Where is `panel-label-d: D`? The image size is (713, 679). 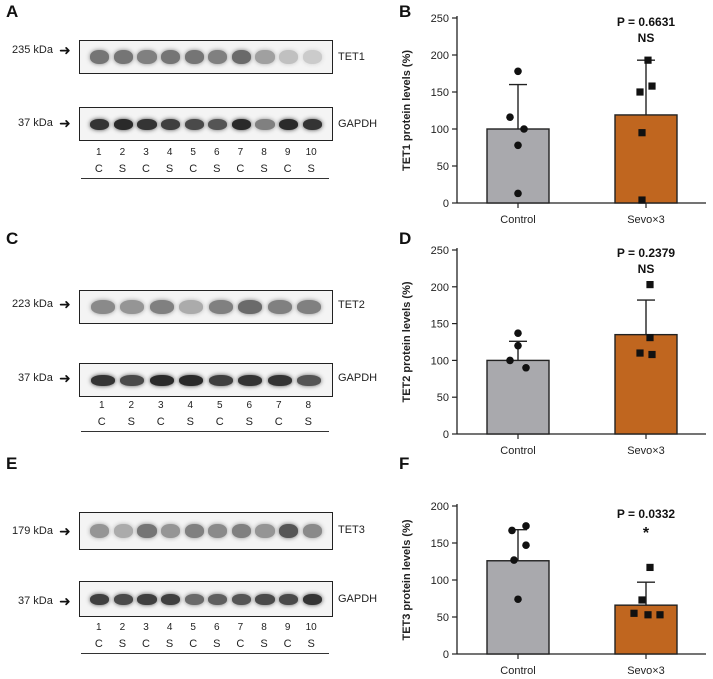 panel-label-d: D is located at coordinates (405, 238).